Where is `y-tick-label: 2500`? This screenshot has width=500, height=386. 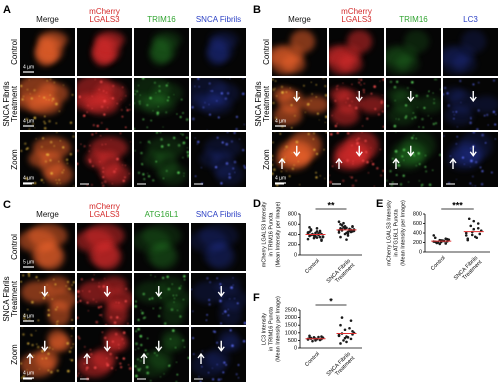
y-tick-label: 2500 is located at coordinates (291, 310).